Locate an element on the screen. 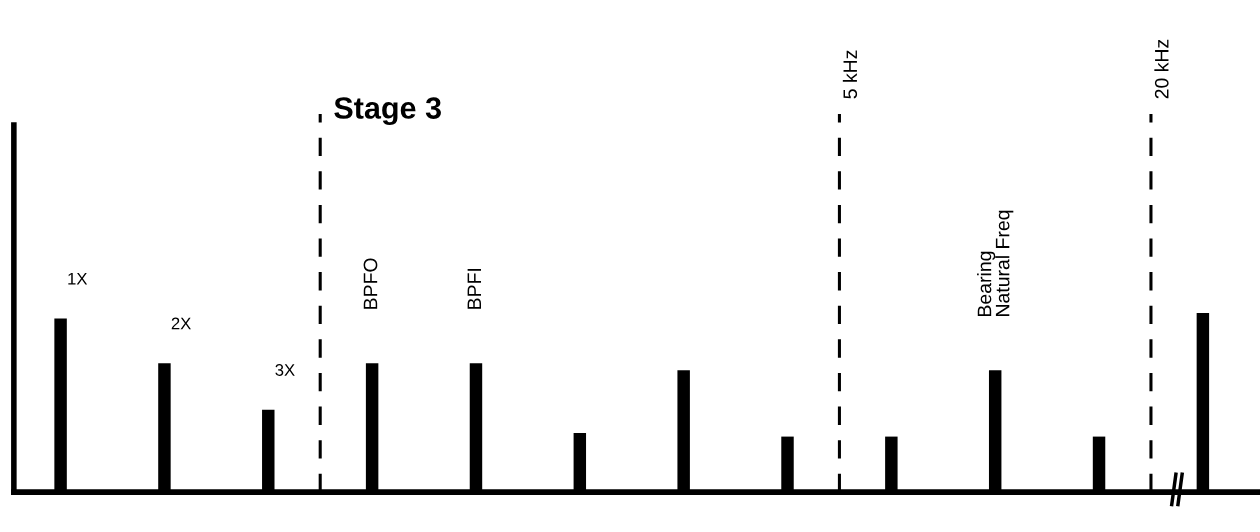 This screenshot has width=1260, height=532. x-tick-label: BPFI is located at coordinates (474, 288).